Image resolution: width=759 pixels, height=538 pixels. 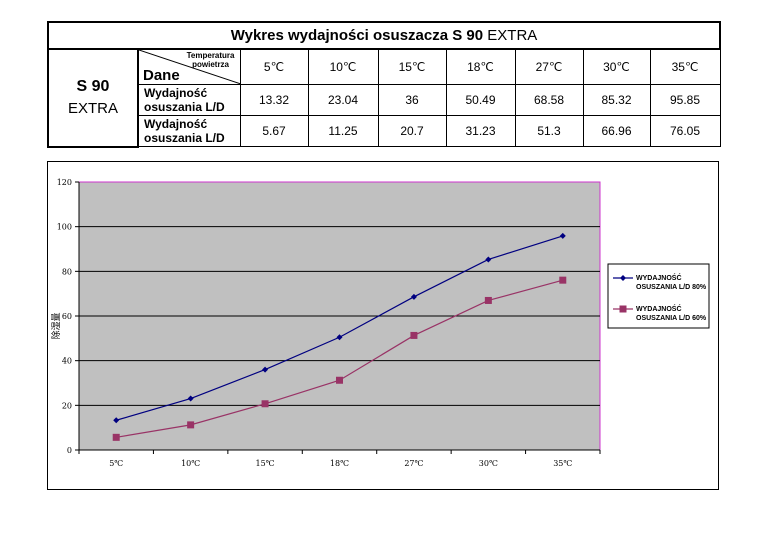 I want to click on table-cell: 95.85, so click(x=685, y=100).